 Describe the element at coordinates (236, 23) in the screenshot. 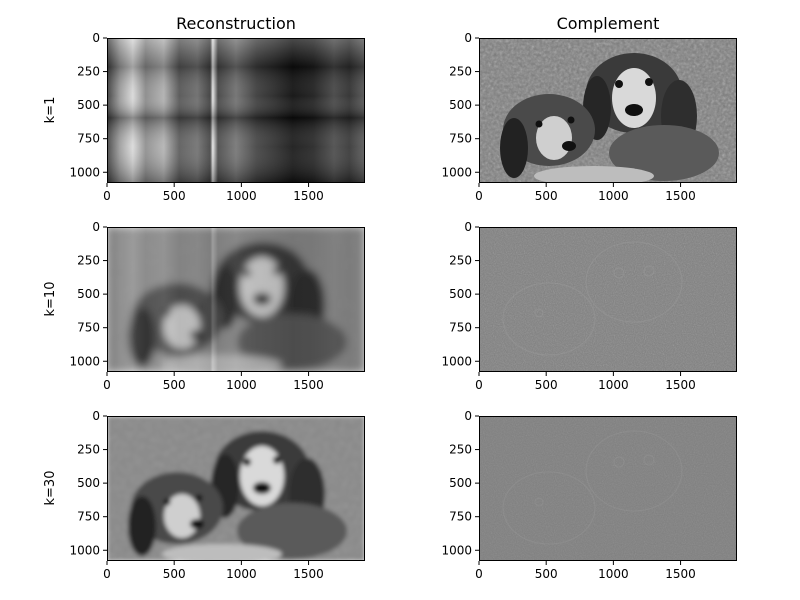

I see `column-title-reconstruction: Reconstruction` at that location.